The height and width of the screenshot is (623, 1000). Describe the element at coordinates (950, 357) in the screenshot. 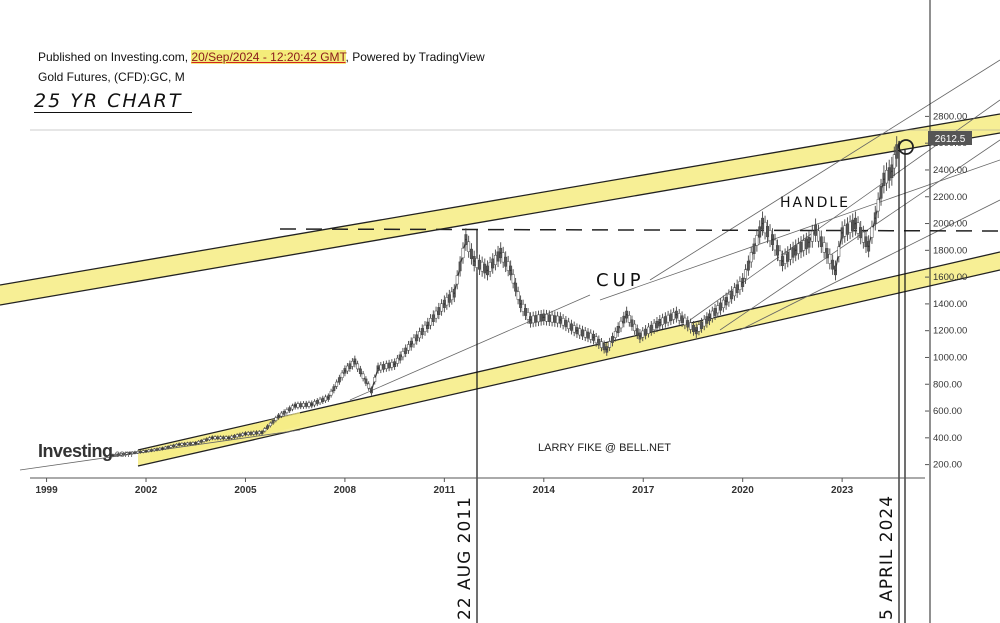

I see `y-tick-label: 1000.00` at that location.